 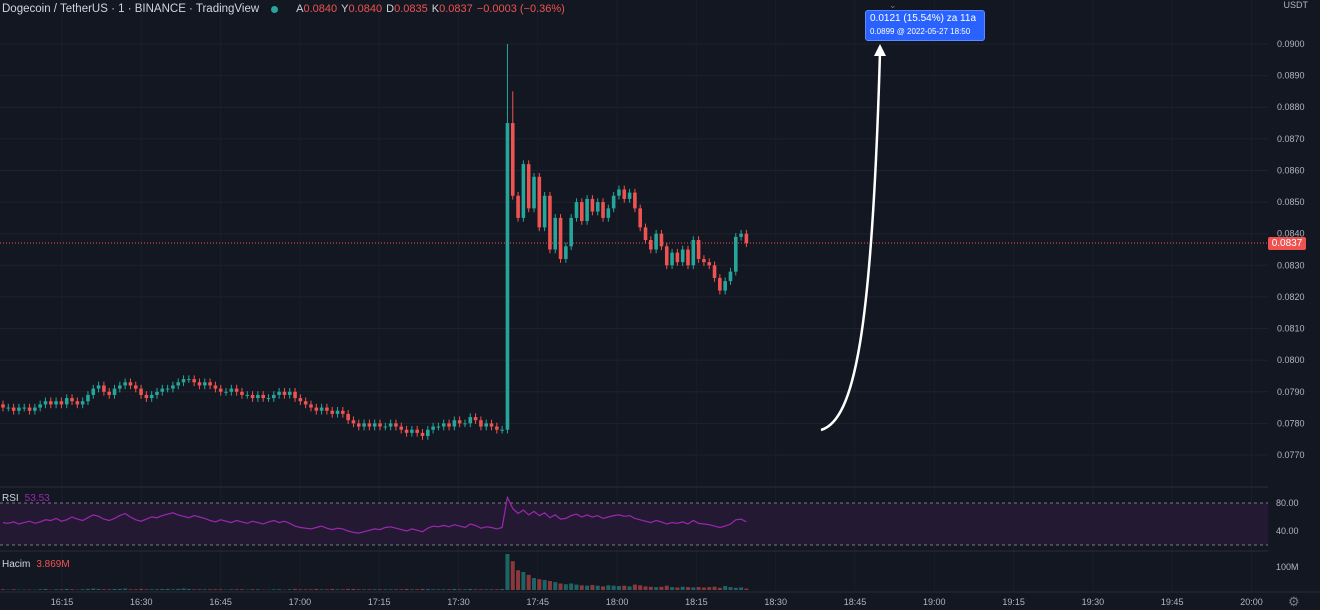 What do you see at coordinates (1291, 76) in the screenshot?
I see `price-tick-label: 0.0890` at bounding box center [1291, 76].